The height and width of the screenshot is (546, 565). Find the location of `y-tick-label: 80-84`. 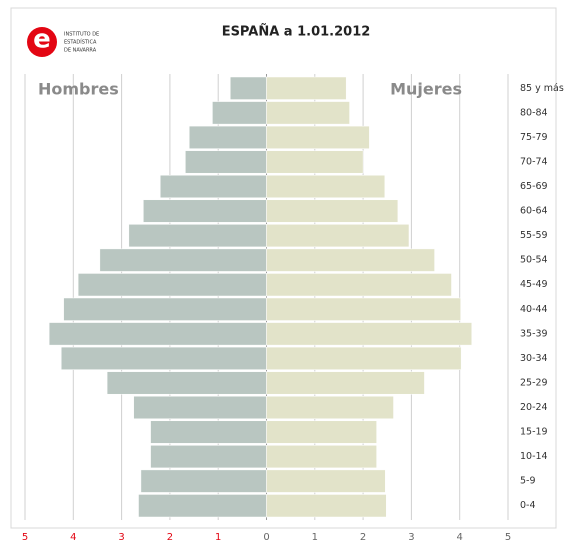

y-tick-label: 80-84 is located at coordinates (534, 112).